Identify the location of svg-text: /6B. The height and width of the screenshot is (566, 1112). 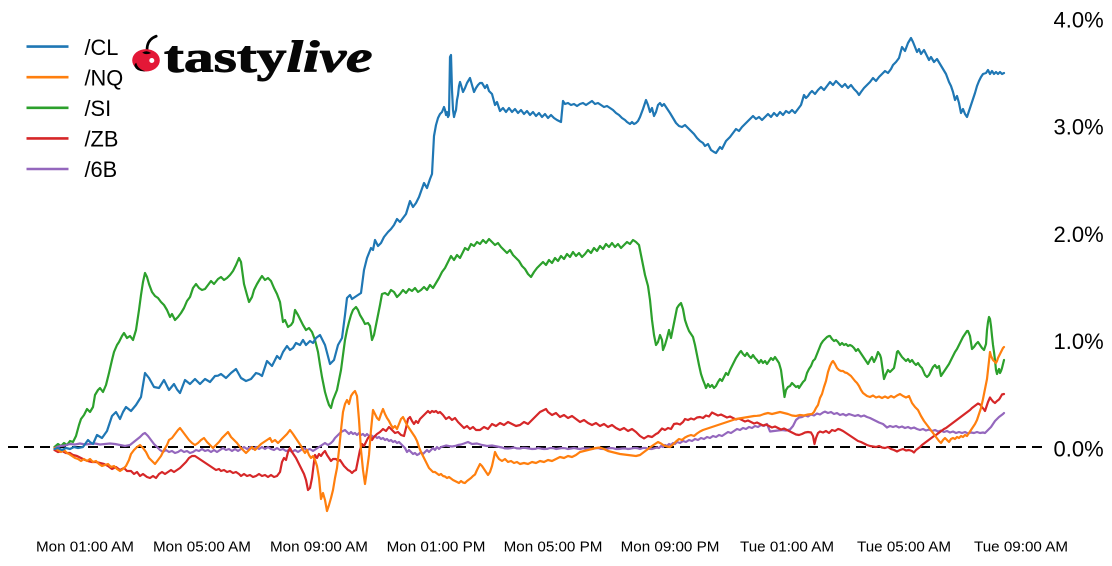
(101, 169).